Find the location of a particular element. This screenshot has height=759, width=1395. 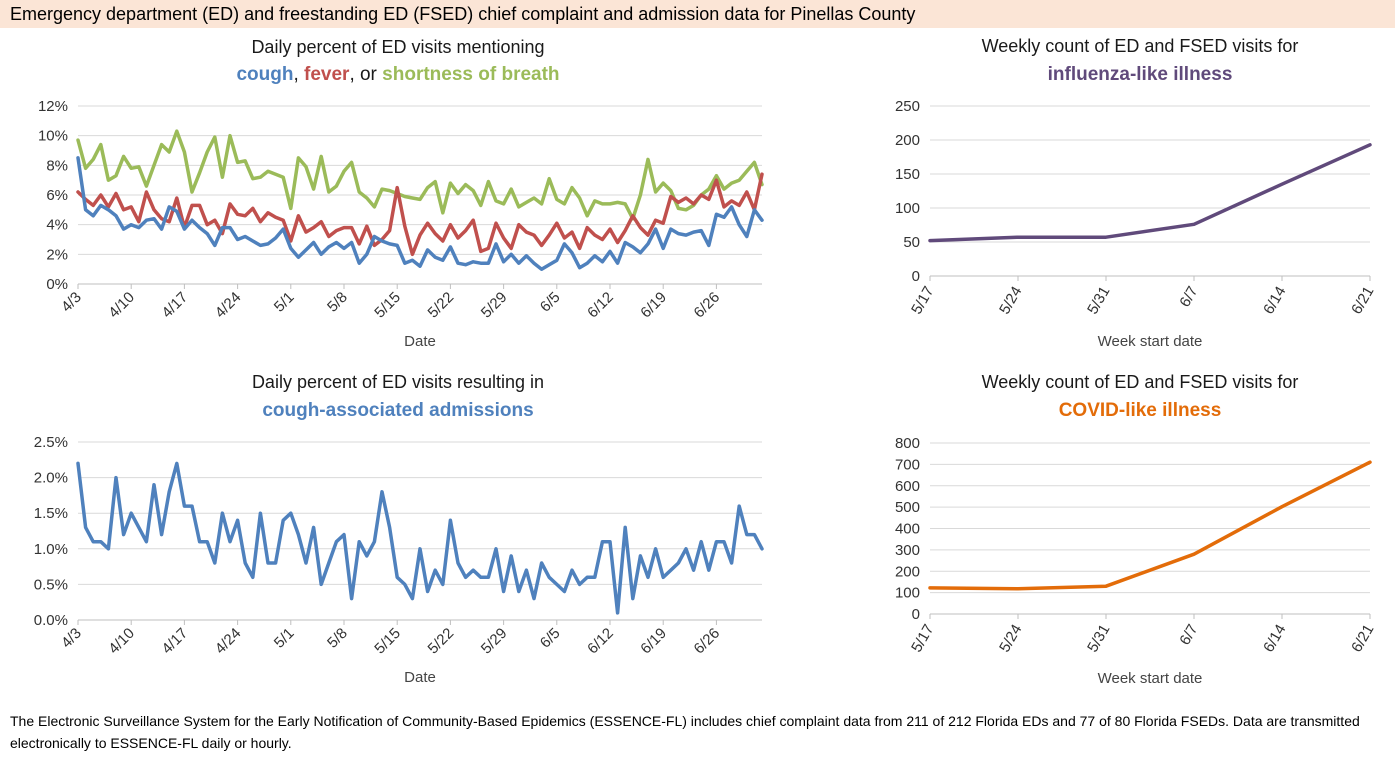

chart-symptoms-ytick-label: 10% is located at coordinates (53, 136).